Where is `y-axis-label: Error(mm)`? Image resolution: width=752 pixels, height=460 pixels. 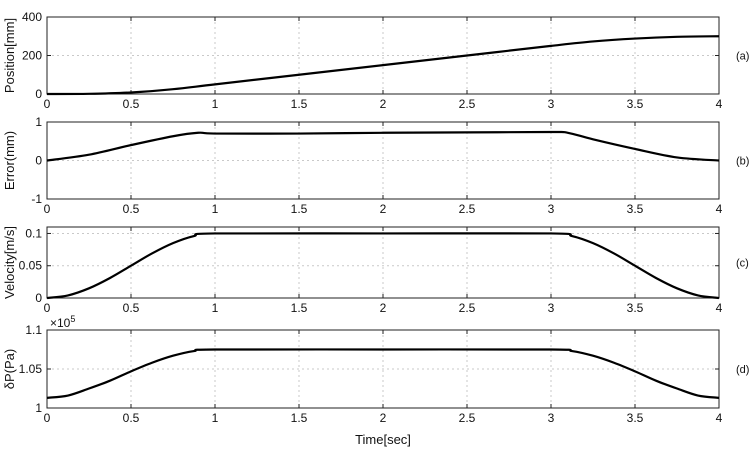 y-axis-label: Error(mm) is located at coordinates (9, 160).